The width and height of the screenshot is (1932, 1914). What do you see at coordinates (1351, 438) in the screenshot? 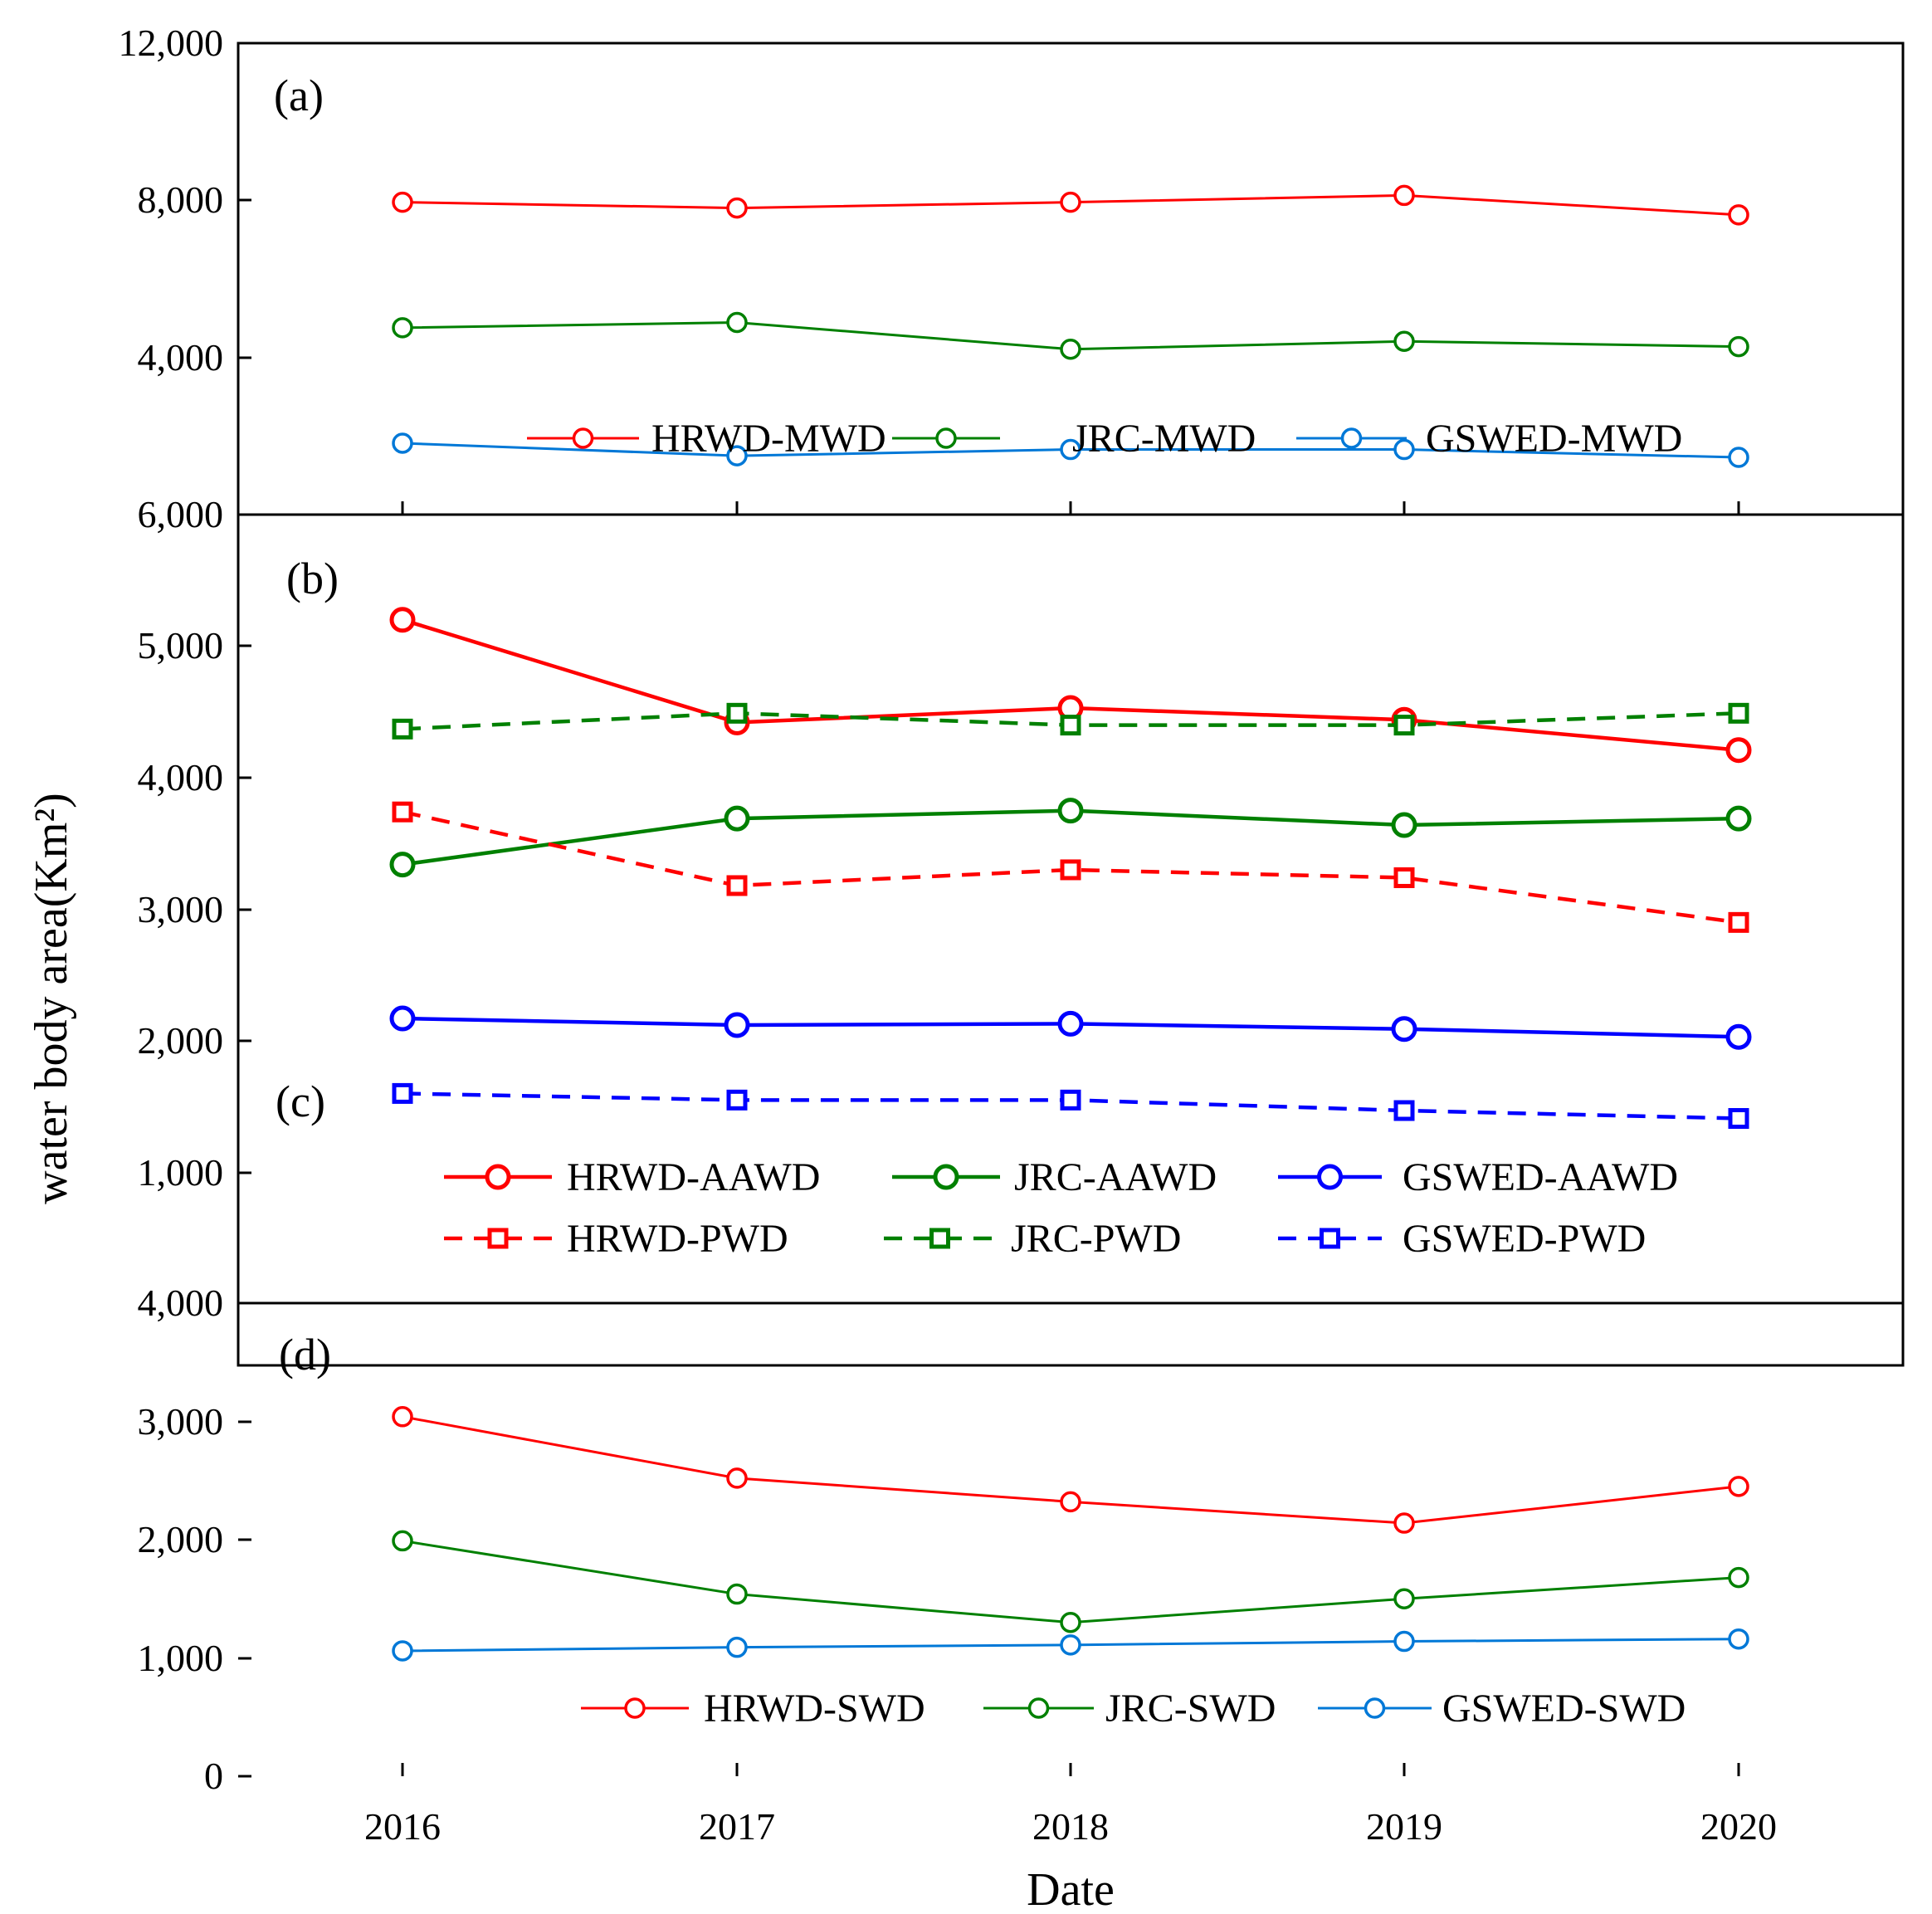
I see `legend-marker-gswed-mwd` at bounding box center [1351, 438].